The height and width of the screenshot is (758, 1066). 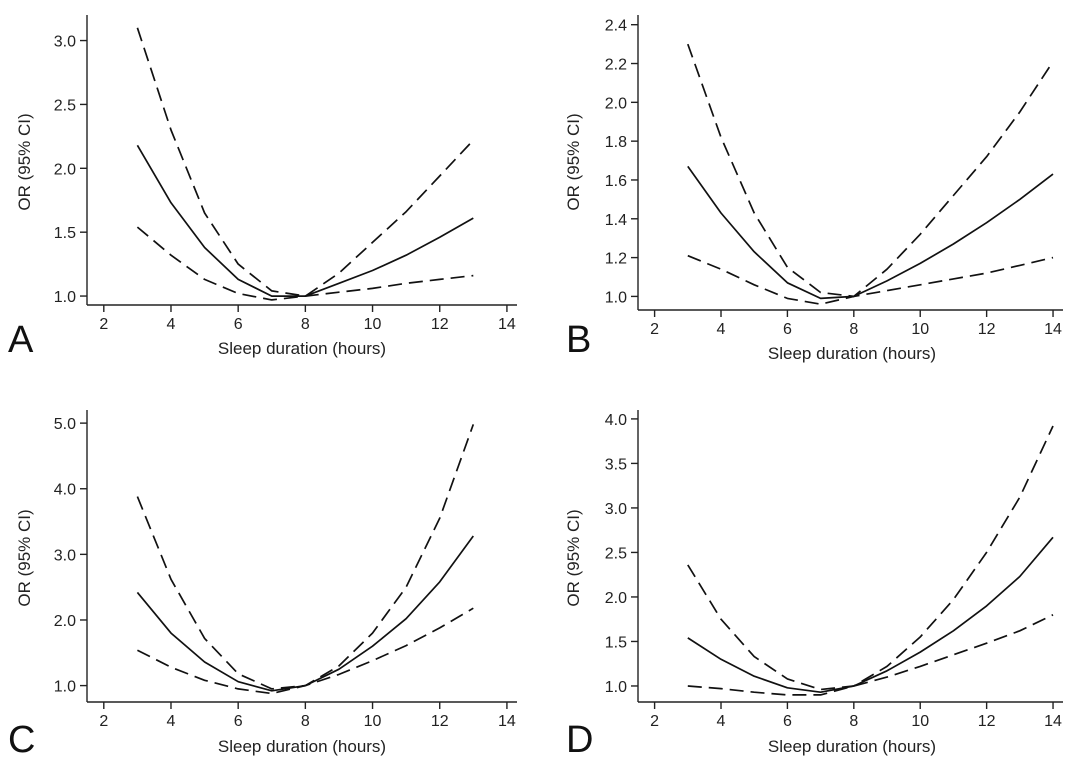 I want to click on panel-d-y-tick-label: 3.0, so click(x=616, y=509).